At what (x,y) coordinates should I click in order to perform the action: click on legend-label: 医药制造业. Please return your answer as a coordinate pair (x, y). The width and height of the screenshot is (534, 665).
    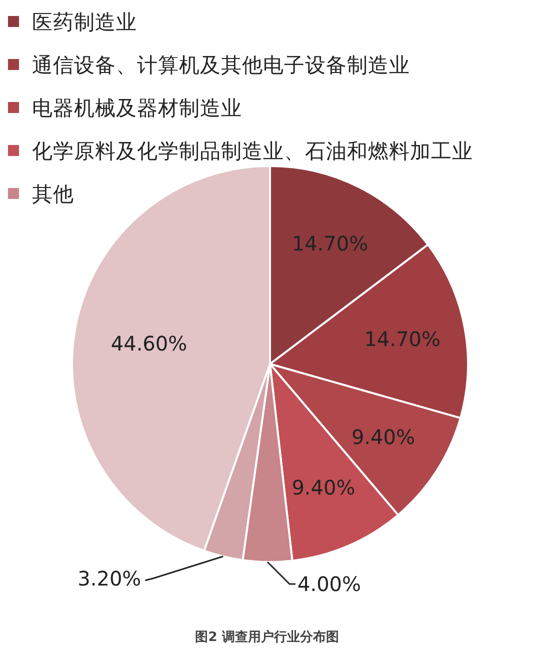
    Looking at the image, I should click on (84, 22).